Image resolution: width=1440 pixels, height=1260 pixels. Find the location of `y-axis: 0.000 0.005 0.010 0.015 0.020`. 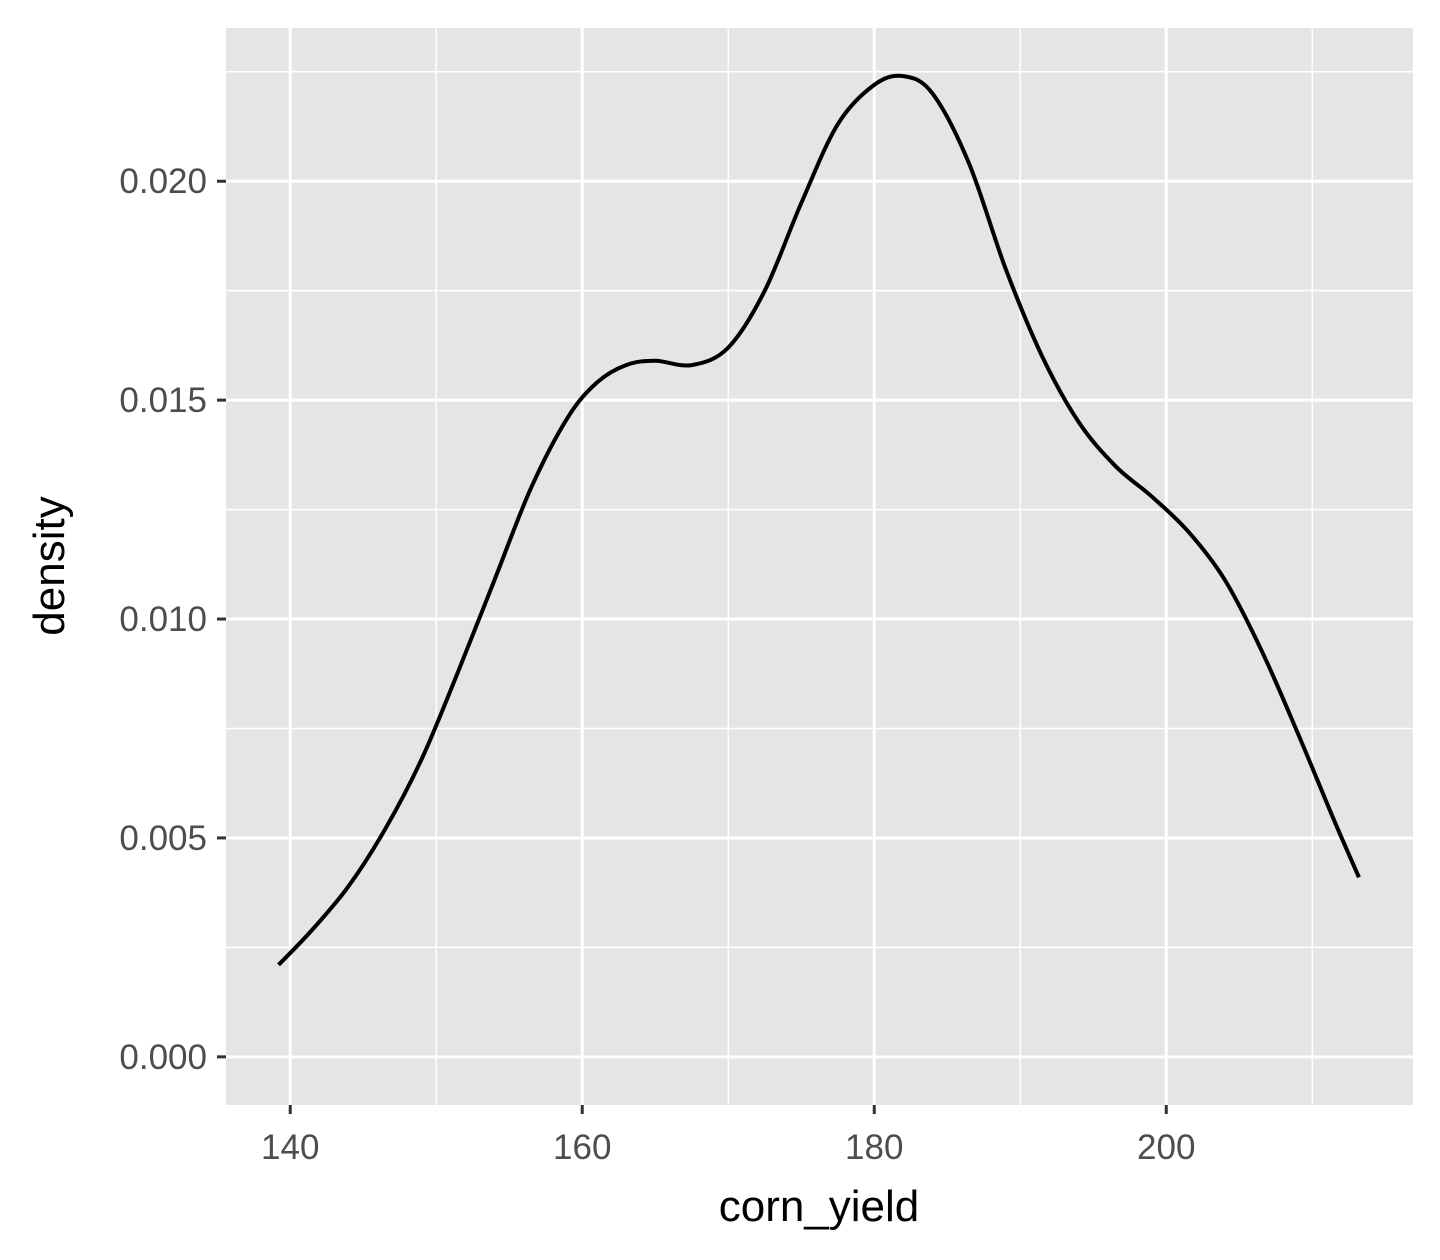

y-axis: 0.000 0.005 0.010 0.015 0.020 is located at coordinates (172, 619).